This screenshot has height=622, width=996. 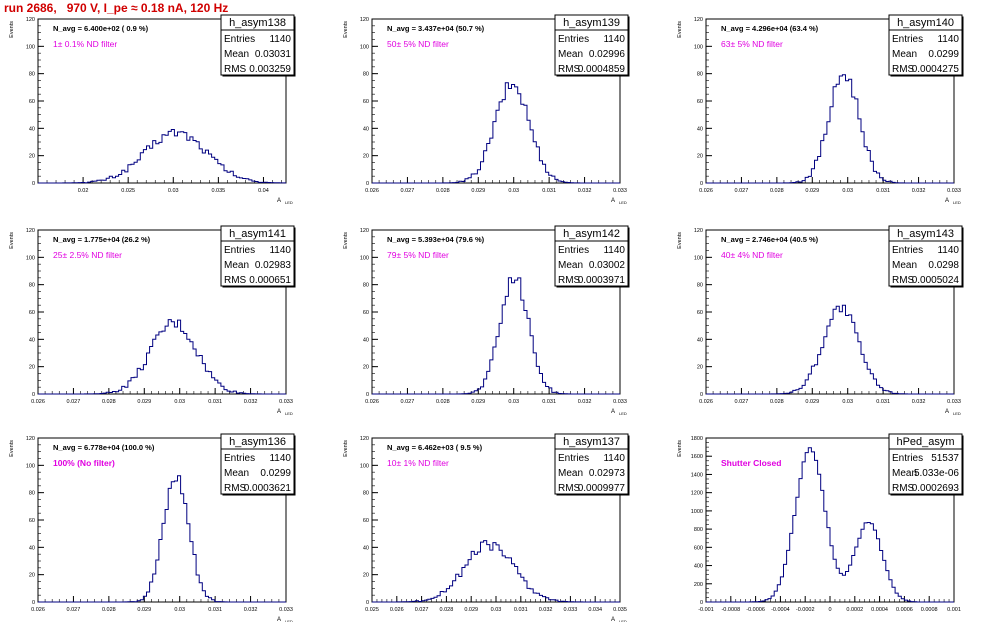 I want to click on x-tick-label: 0.035, so click(x=620, y=610).